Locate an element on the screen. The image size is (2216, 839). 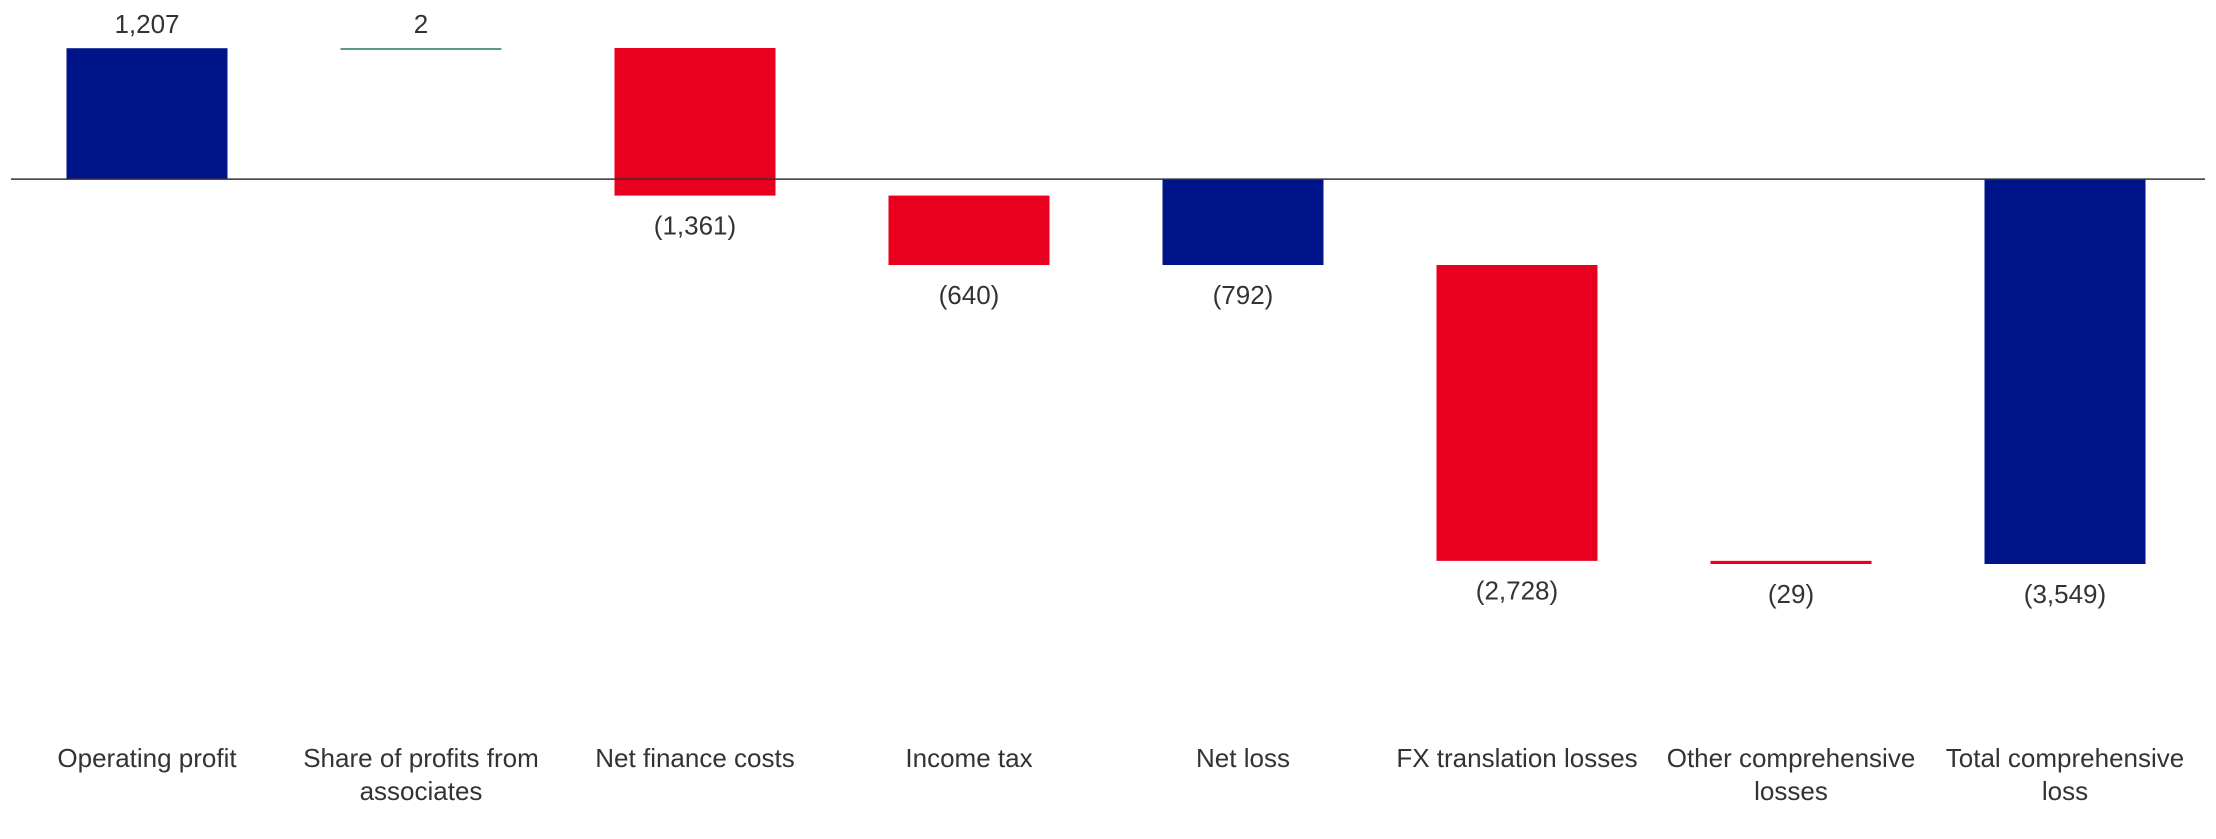
category-label: FX translation losses is located at coordinates (1517, 758).